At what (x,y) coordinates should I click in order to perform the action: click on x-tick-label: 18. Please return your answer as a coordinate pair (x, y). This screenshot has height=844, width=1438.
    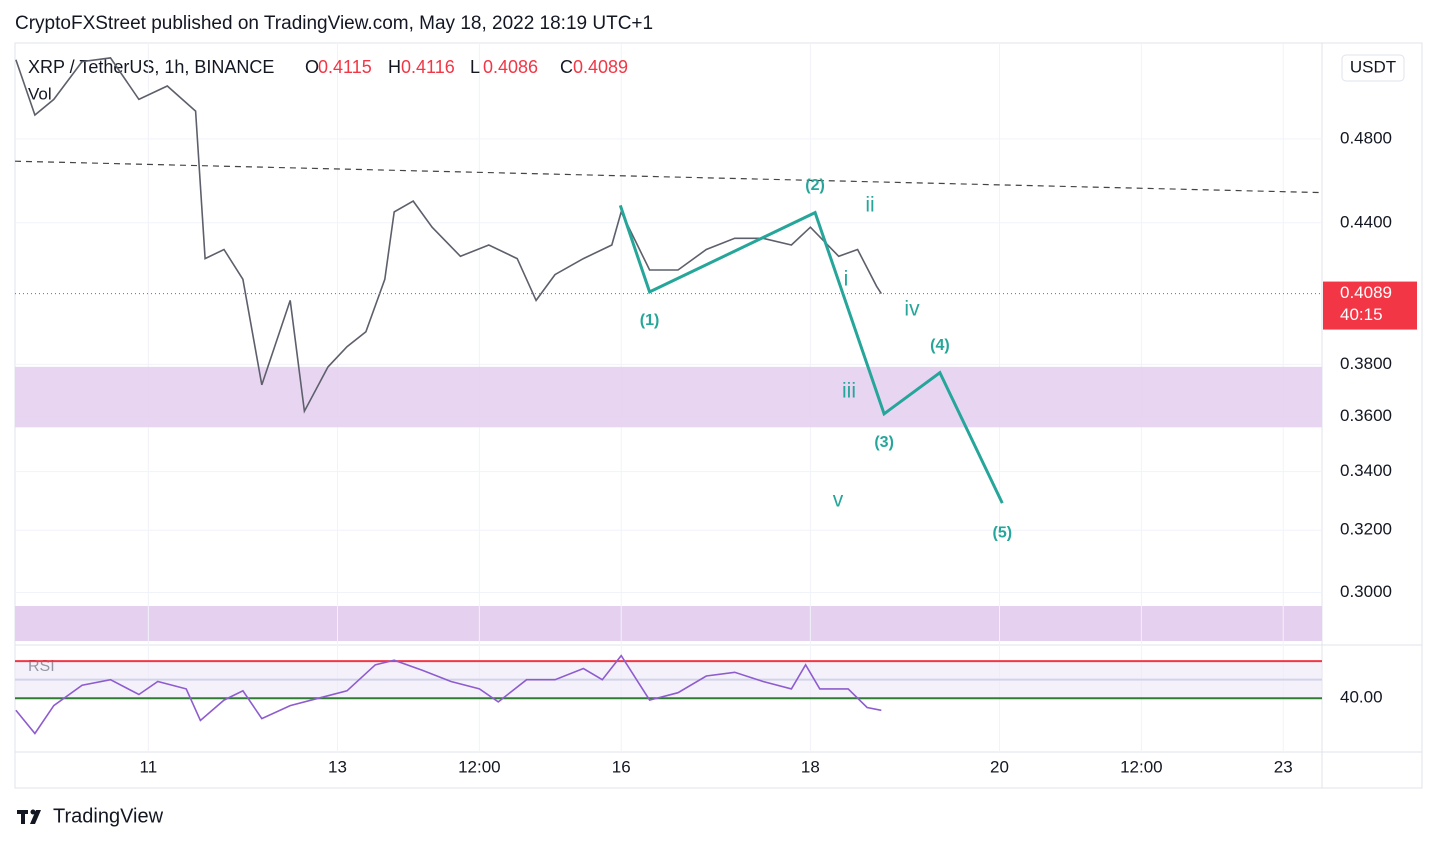
    Looking at the image, I should click on (810, 766).